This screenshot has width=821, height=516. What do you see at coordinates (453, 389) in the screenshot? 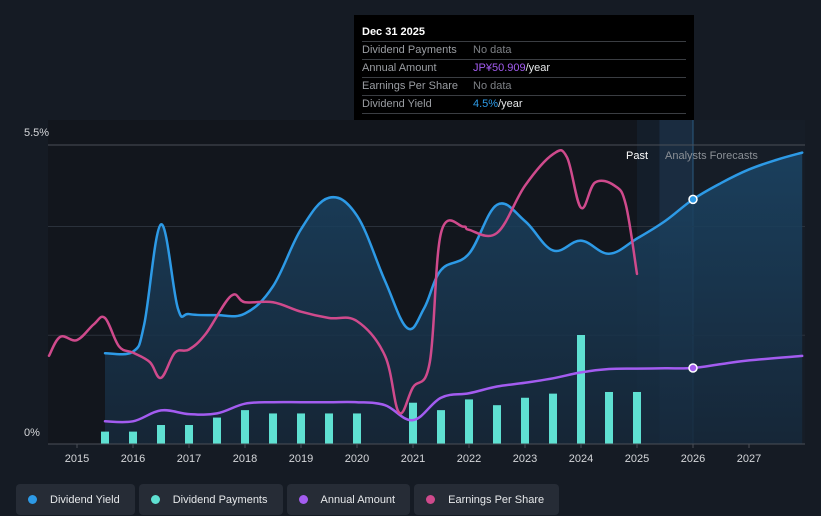
I see `annual-amount-line` at bounding box center [453, 389].